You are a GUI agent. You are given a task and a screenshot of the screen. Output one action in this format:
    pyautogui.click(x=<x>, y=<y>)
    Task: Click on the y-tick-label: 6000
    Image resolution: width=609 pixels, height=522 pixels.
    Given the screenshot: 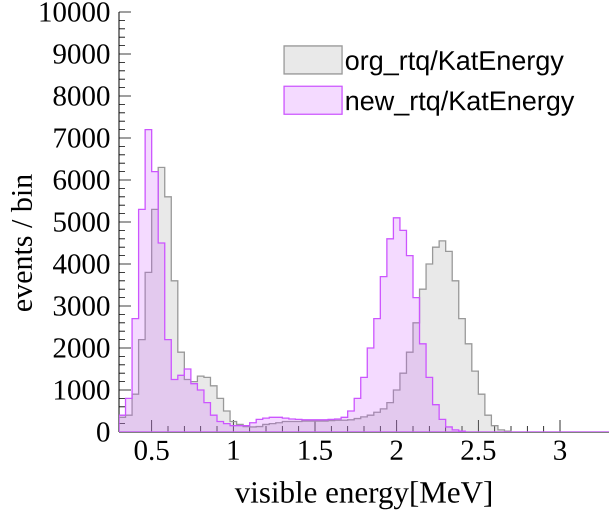 What is the action you would take?
    pyautogui.click(x=82, y=180)
    